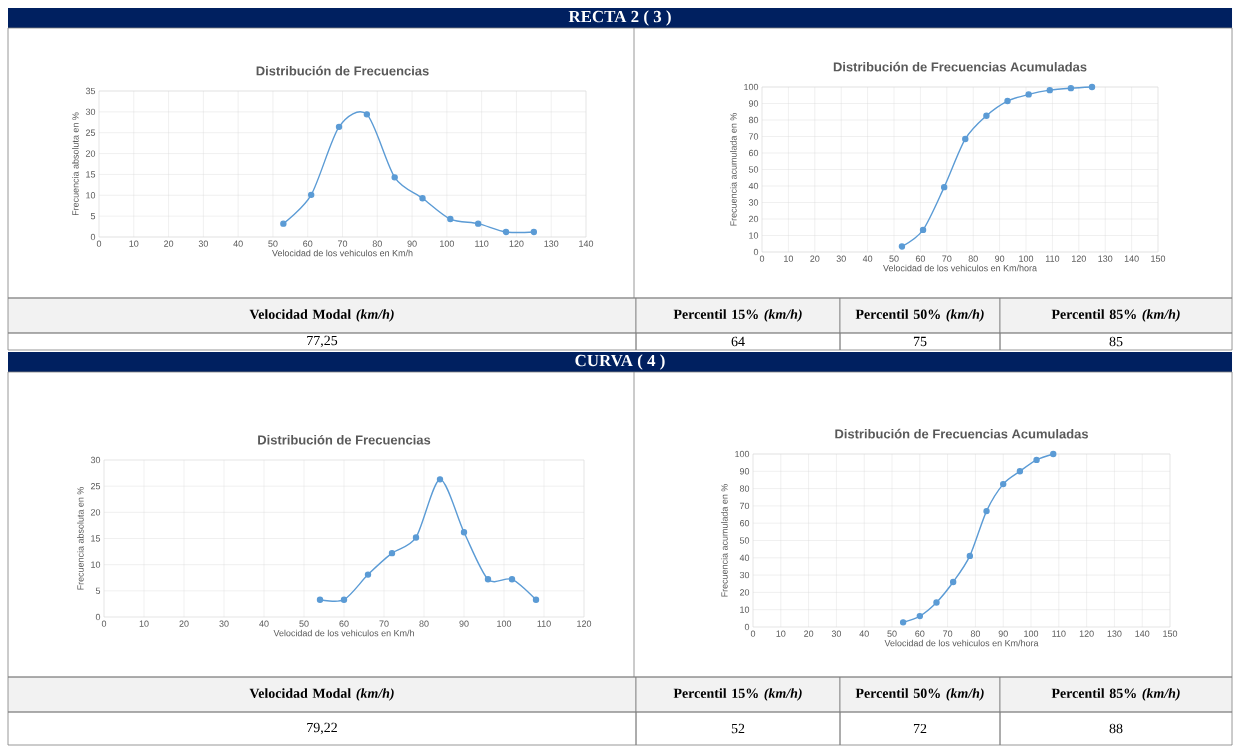  Describe the element at coordinates (1170, 633) in the screenshot. I see `x-tick-label: 150` at that location.